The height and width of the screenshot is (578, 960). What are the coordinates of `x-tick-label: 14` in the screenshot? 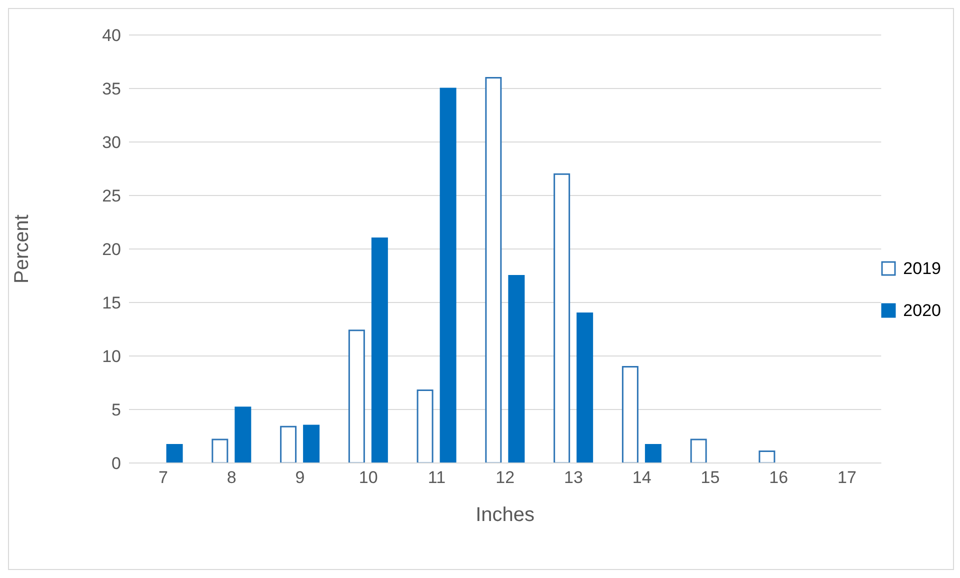 It's located at (642, 478).